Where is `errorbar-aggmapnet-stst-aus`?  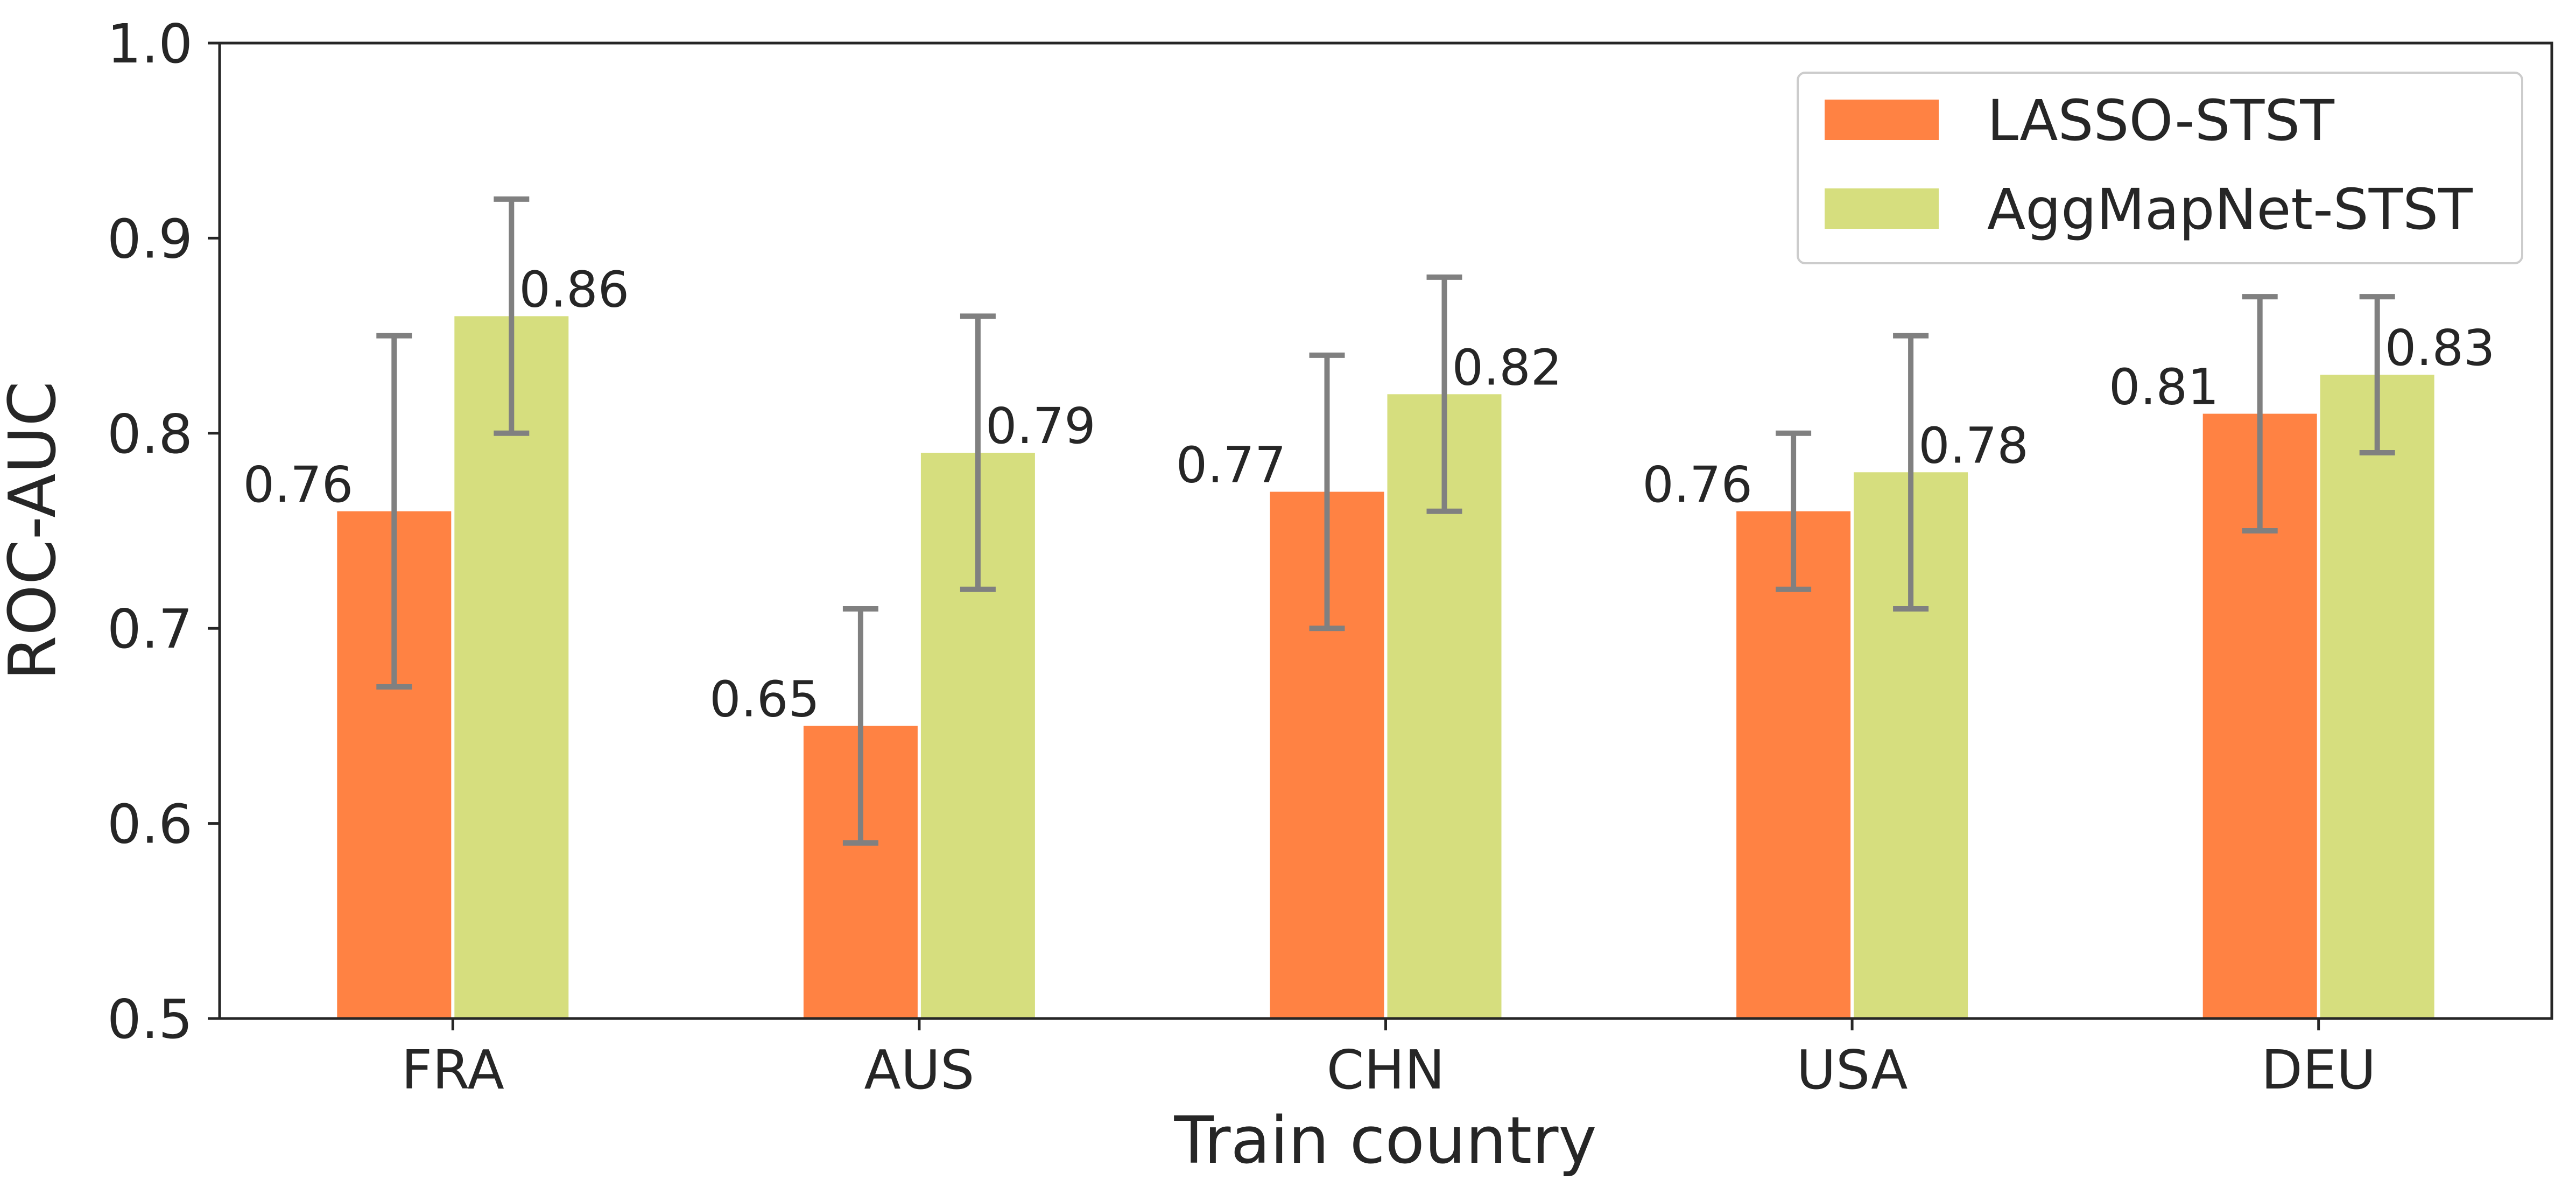 errorbar-aggmapnet-stst-aus is located at coordinates (978, 452).